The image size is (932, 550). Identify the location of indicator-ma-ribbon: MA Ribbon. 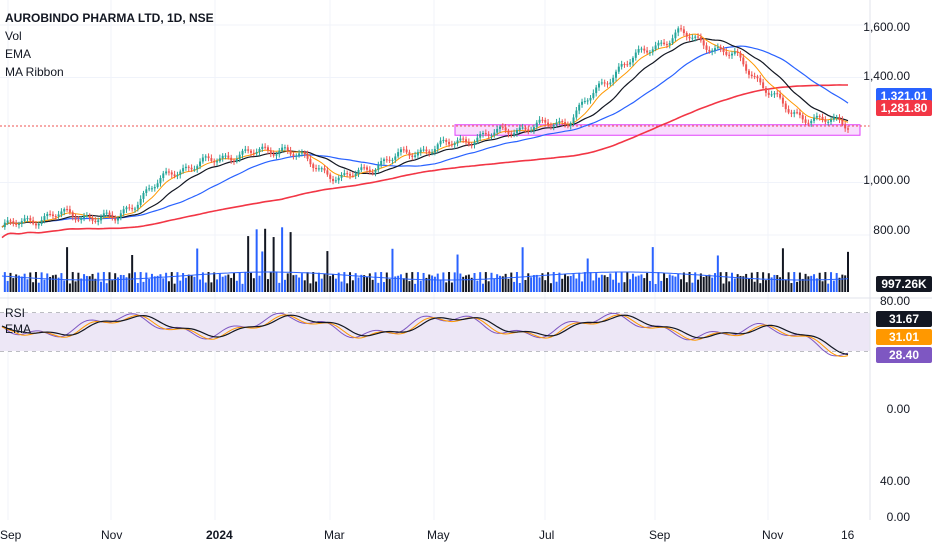
(34, 72).